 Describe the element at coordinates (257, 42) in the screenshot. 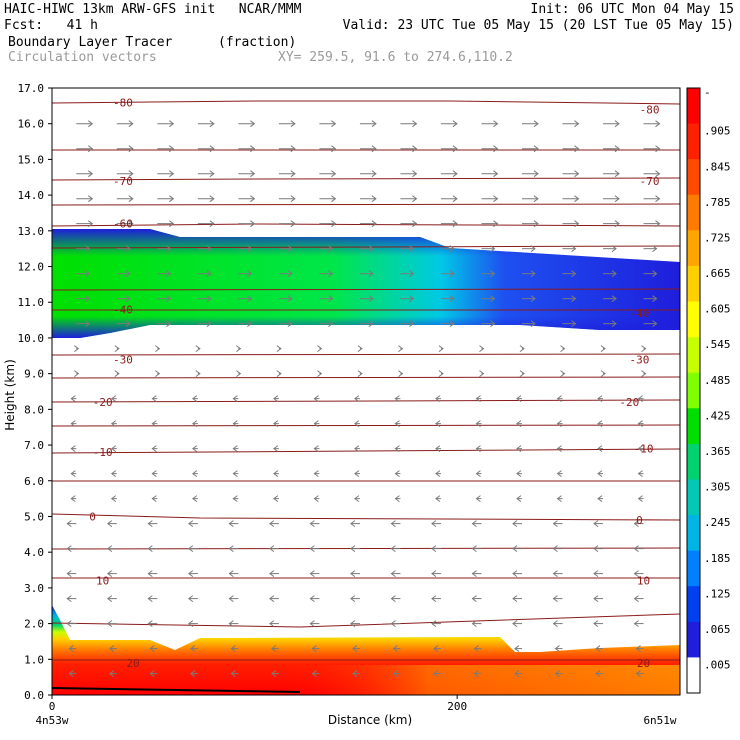

I see `field-units: (fraction)` at that location.